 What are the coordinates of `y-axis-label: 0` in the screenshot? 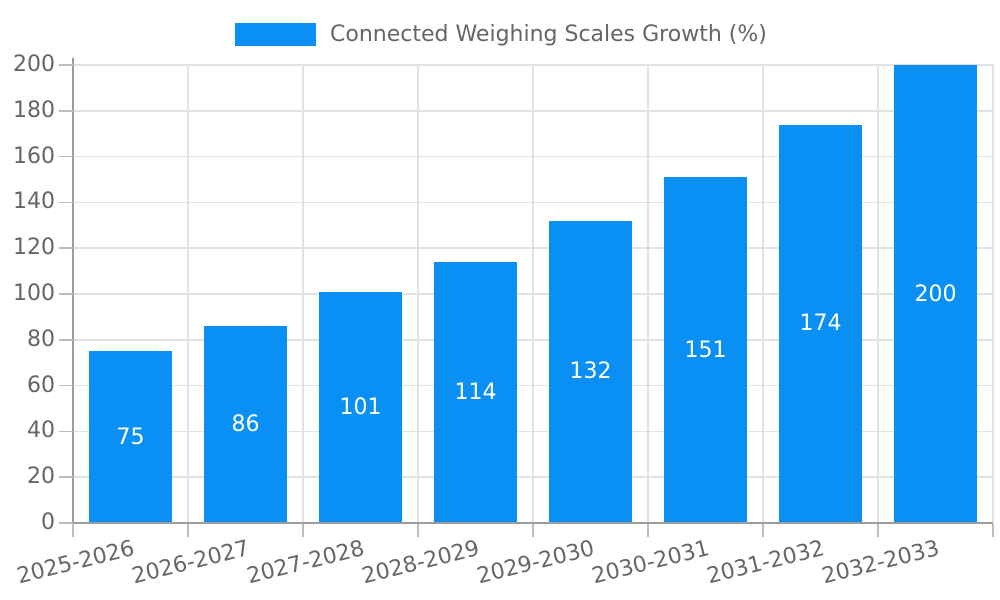 It's located at (48, 522).